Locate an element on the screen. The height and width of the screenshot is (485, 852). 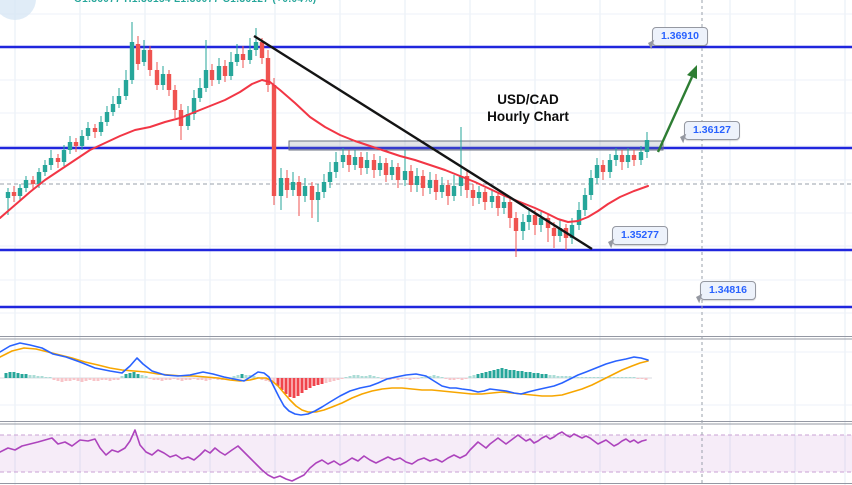
price-label-text: 1.35277 is located at coordinates (640, 235).